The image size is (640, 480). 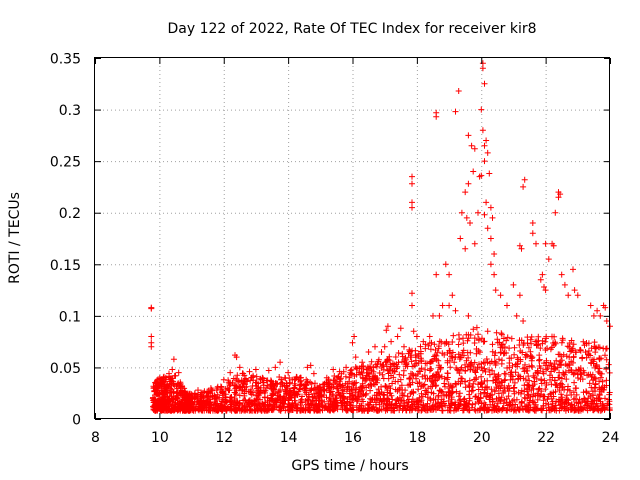 What do you see at coordinates (65, 163) in the screenshot?
I see `y-tick-label: 0.25` at bounding box center [65, 163].